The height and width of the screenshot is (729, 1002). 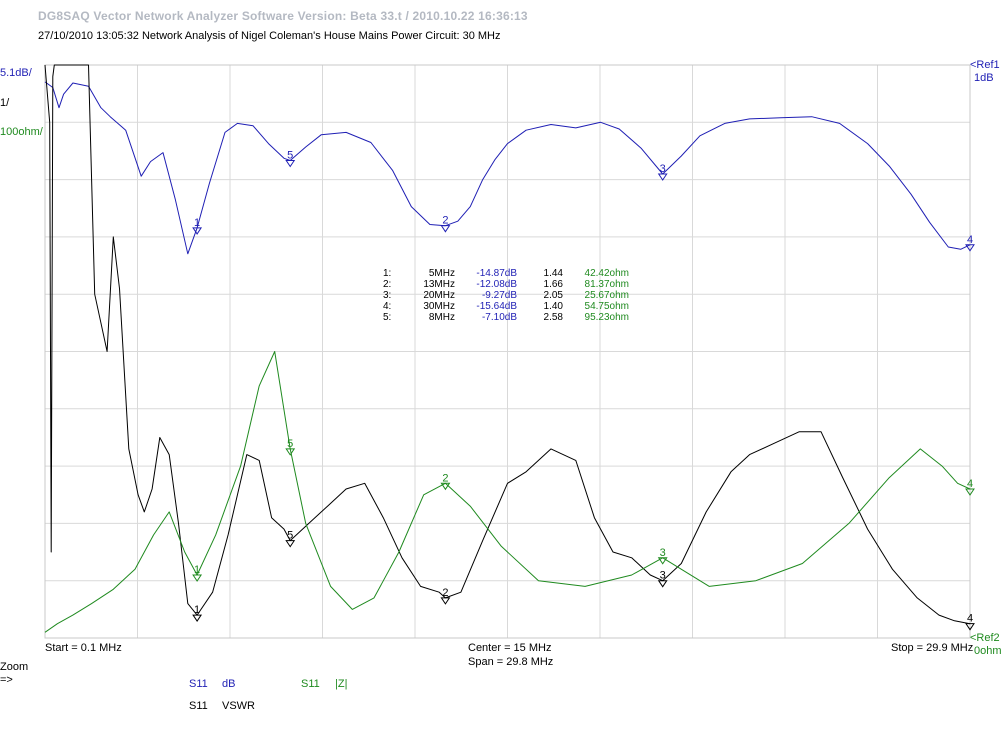 I want to click on marker-table-row: 2: 13MHz -12.08dB 1.66 81.37ohm, so click(x=506, y=284).